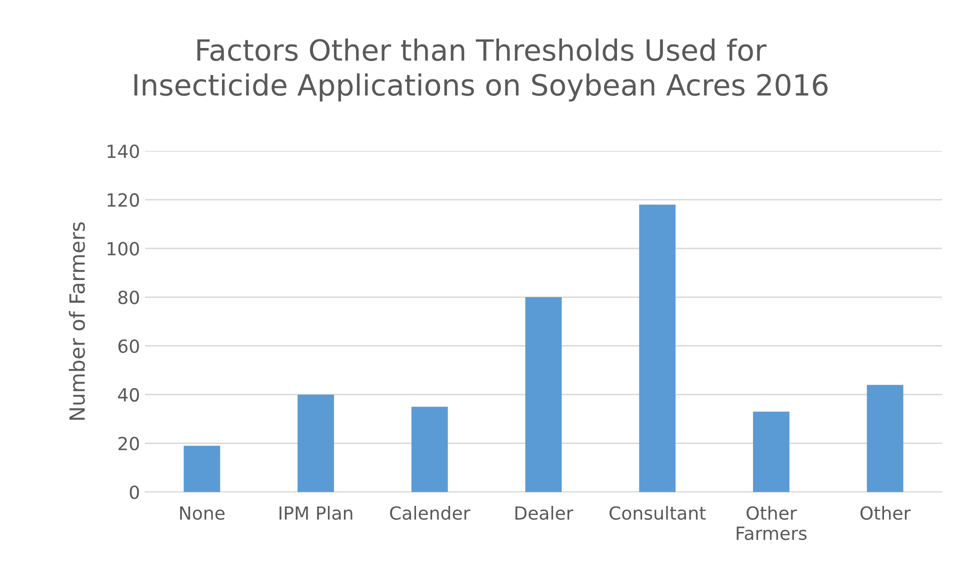 This screenshot has height=580, width=961. What do you see at coordinates (202, 513) in the screenshot?
I see `x-tick-label: None` at bounding box center [202, 513].